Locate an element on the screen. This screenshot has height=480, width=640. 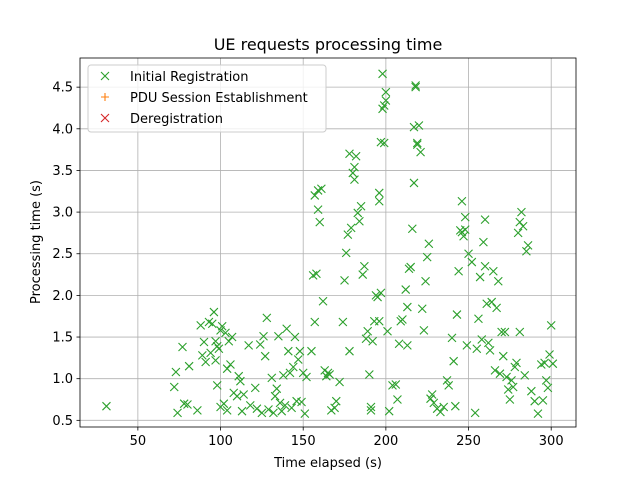
legend-label: Initial Registration is located at coordinates (189, 77).